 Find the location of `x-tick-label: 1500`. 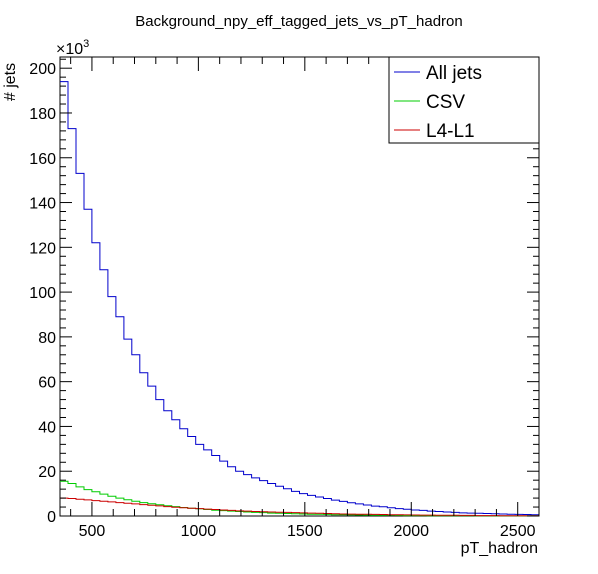

x-tick-label: 1500 is located at coordinates (305, 531).